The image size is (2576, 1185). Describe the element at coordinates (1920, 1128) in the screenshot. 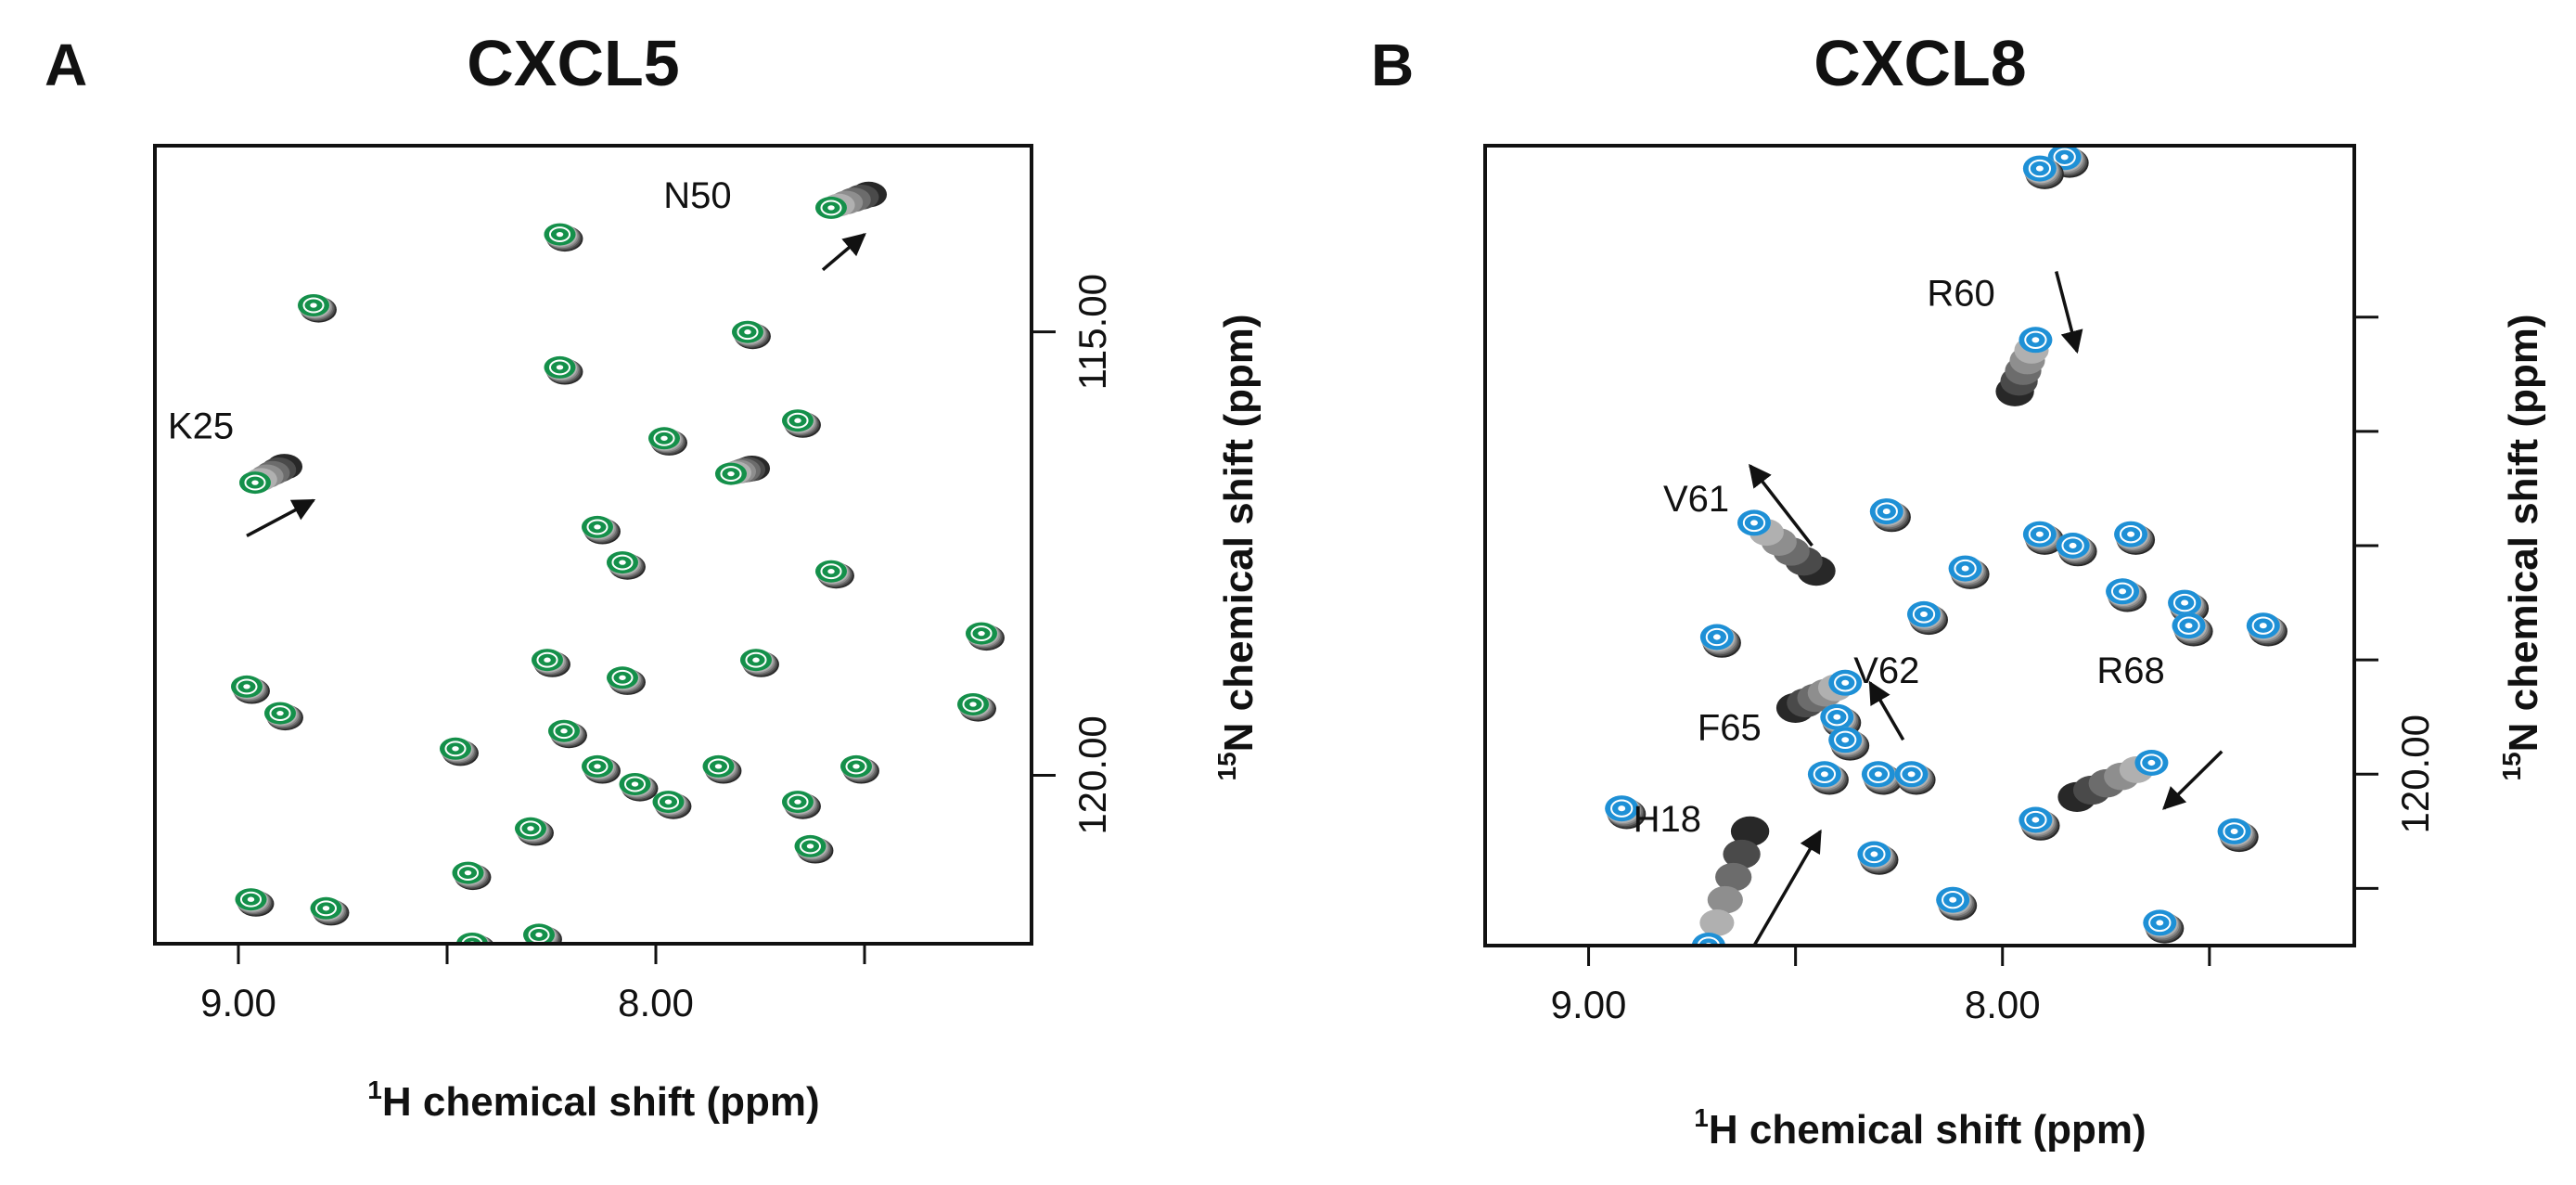

I see `x-axis-label-b: 1H chemical shift (ppm)` at that location.